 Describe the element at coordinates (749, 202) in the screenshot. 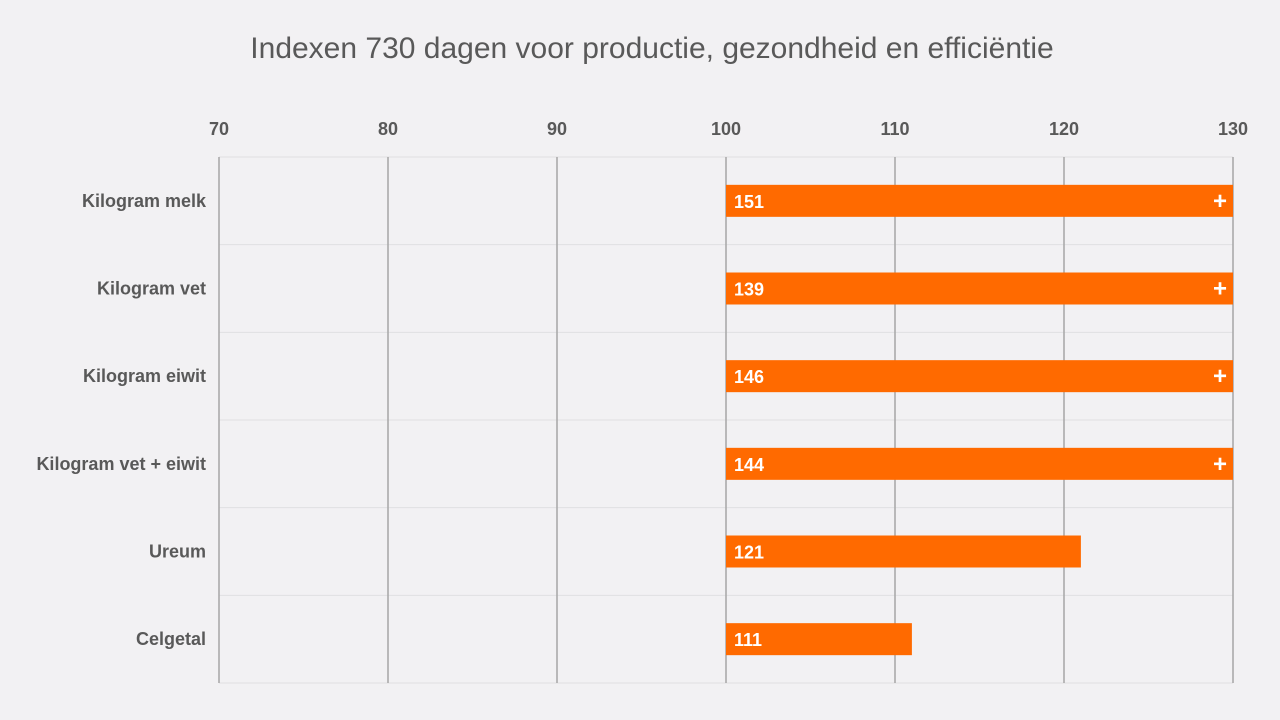

I see `data-label: 151` at that location.